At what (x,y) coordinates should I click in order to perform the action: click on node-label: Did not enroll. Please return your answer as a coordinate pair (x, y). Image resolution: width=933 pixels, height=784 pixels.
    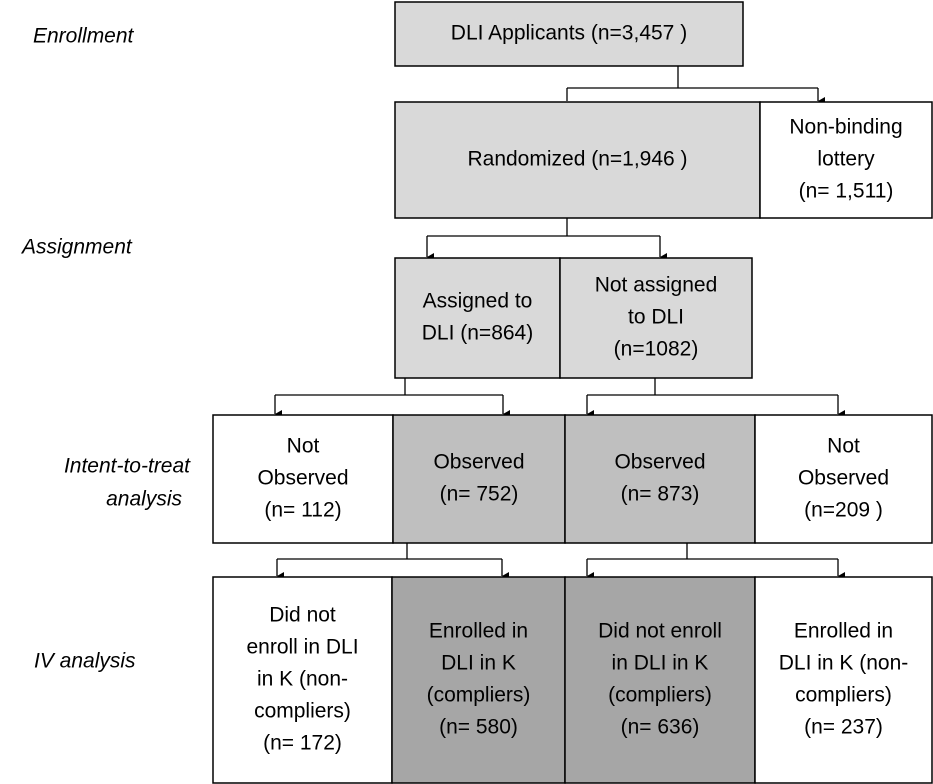
    Looking at the image, I should click on (660, 631).